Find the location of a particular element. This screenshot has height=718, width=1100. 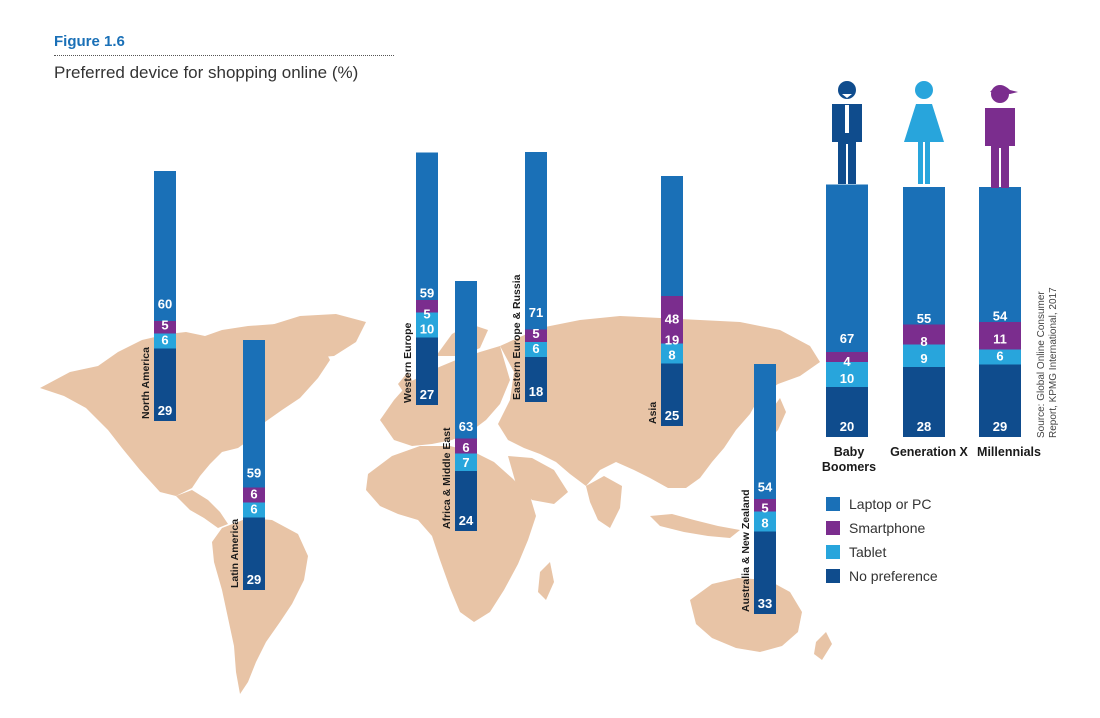

source-line-1: Source: Global Online Consumer is located at coordinates (1041, 364).